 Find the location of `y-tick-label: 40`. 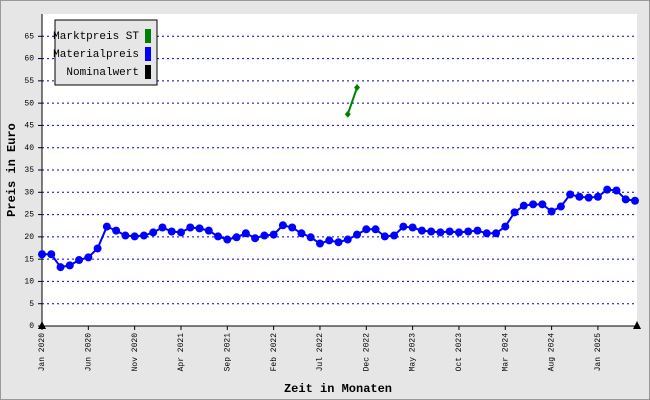

y-tick-label: 40 is located at coordinates (29, 148).